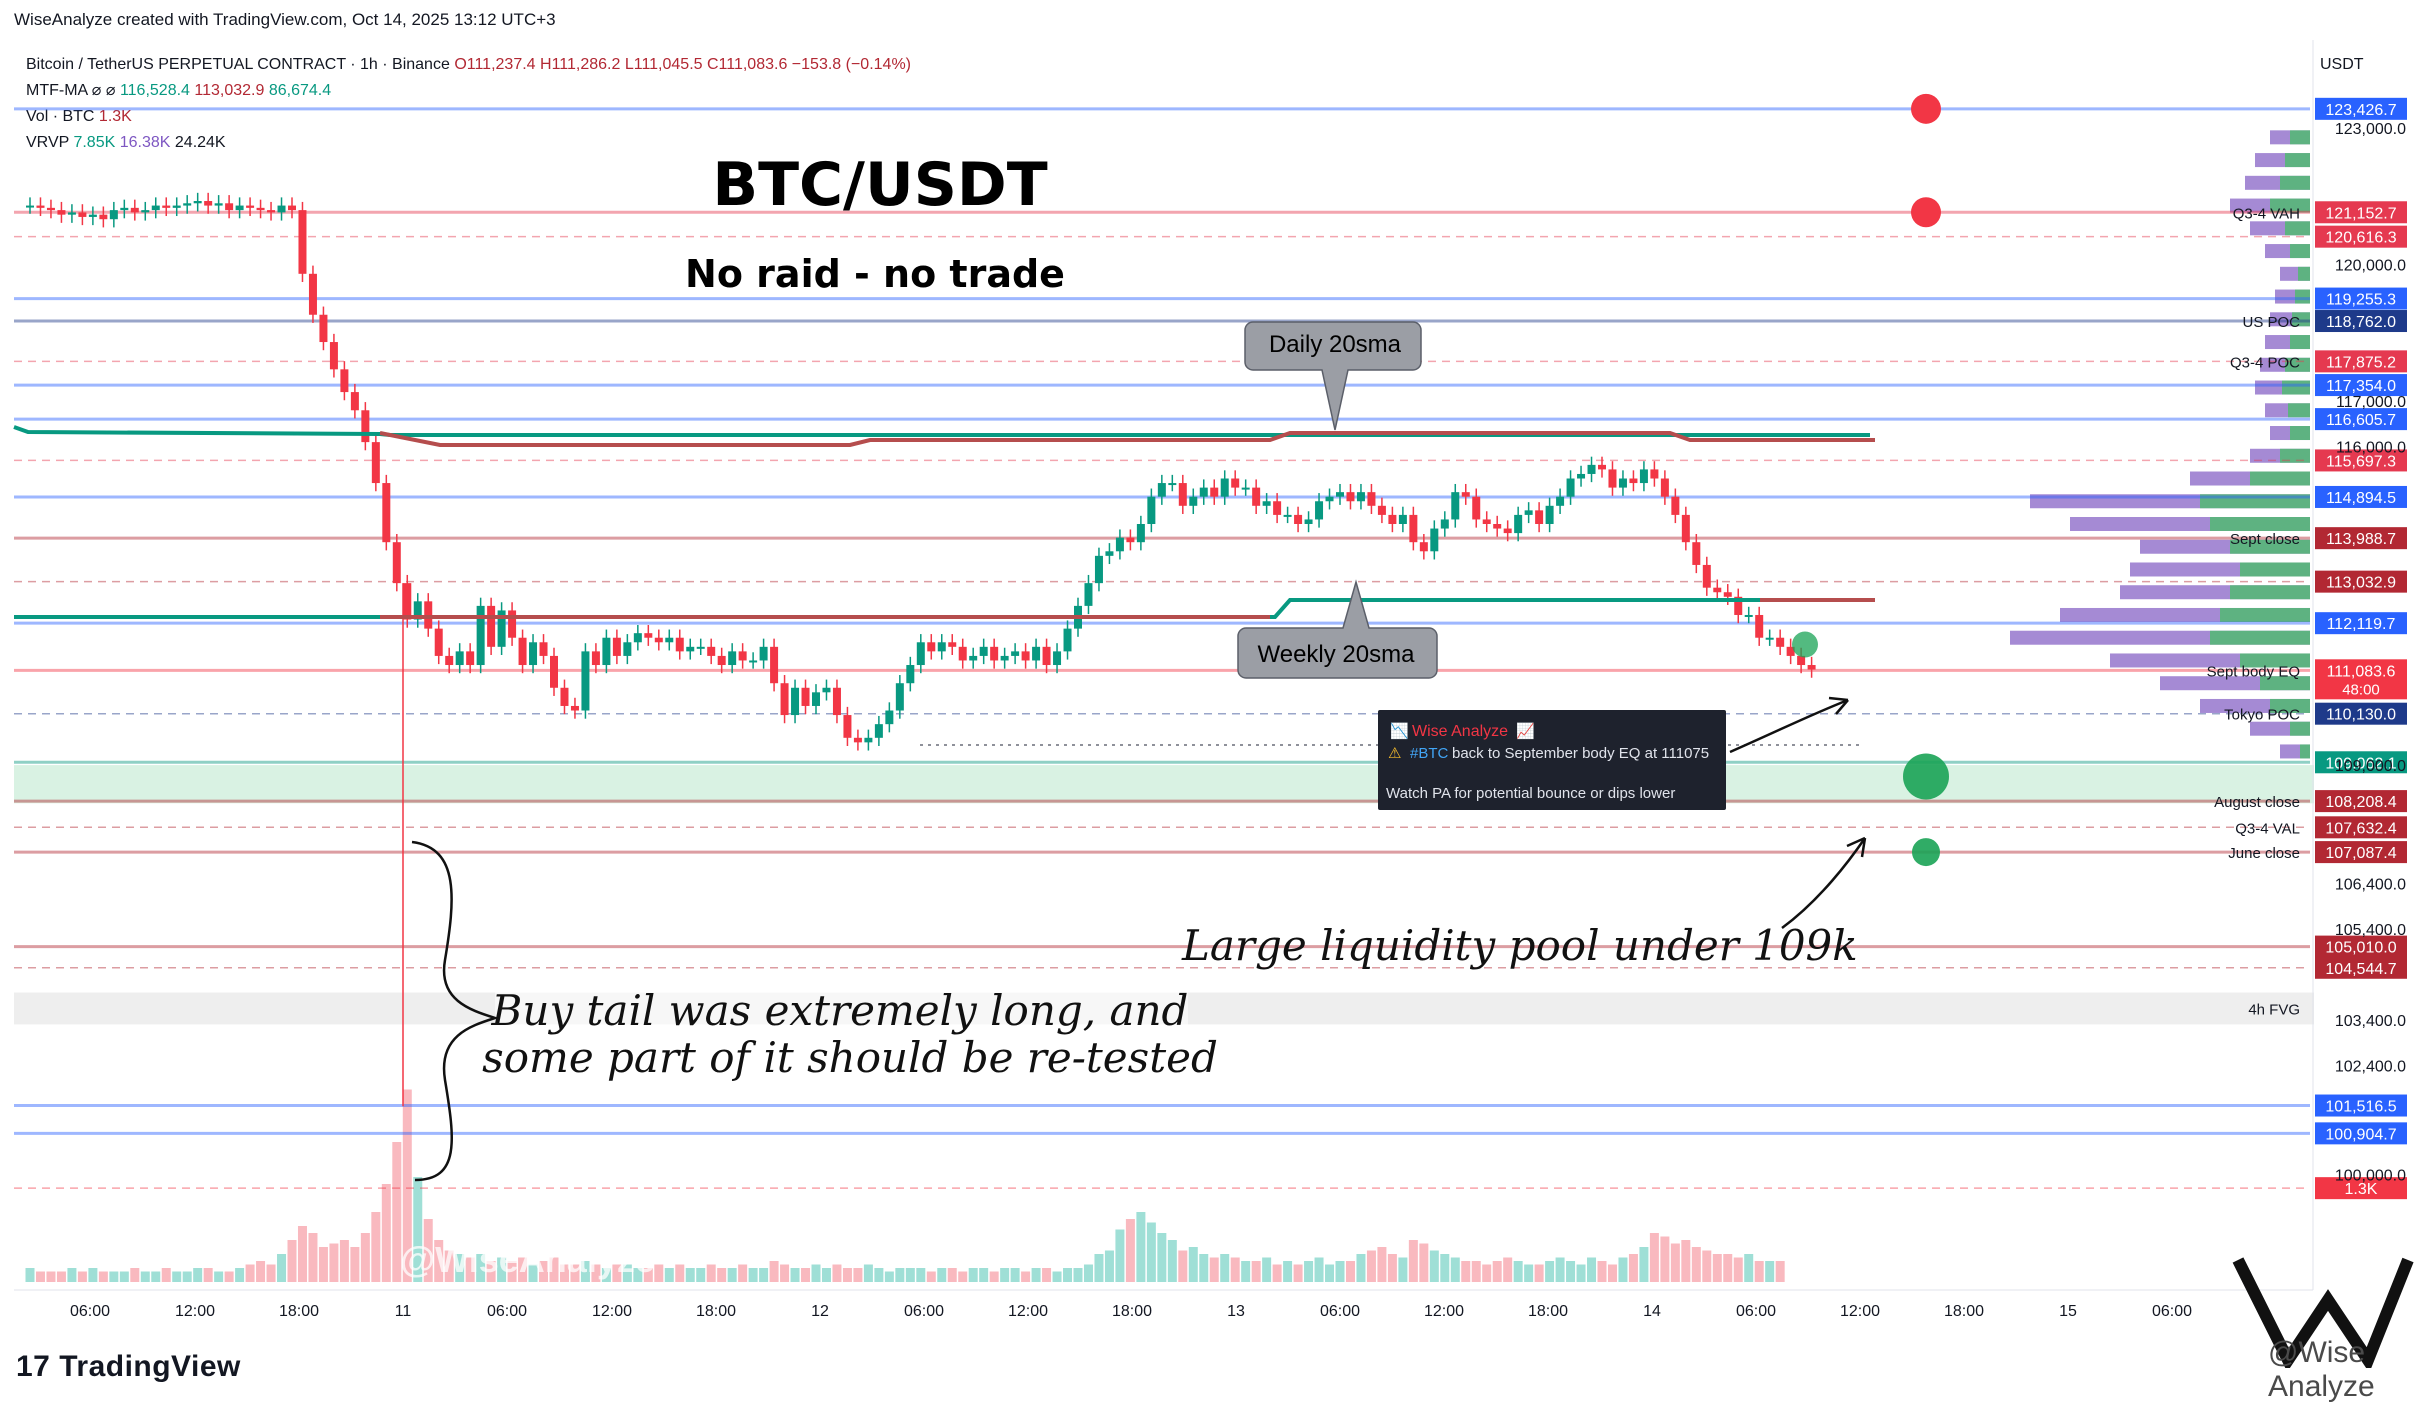 The image size is (2433, 1404). Describe the element at coordinates (2361, 1189) in the screenshot. I see `price-label: 1.3K` at that location.